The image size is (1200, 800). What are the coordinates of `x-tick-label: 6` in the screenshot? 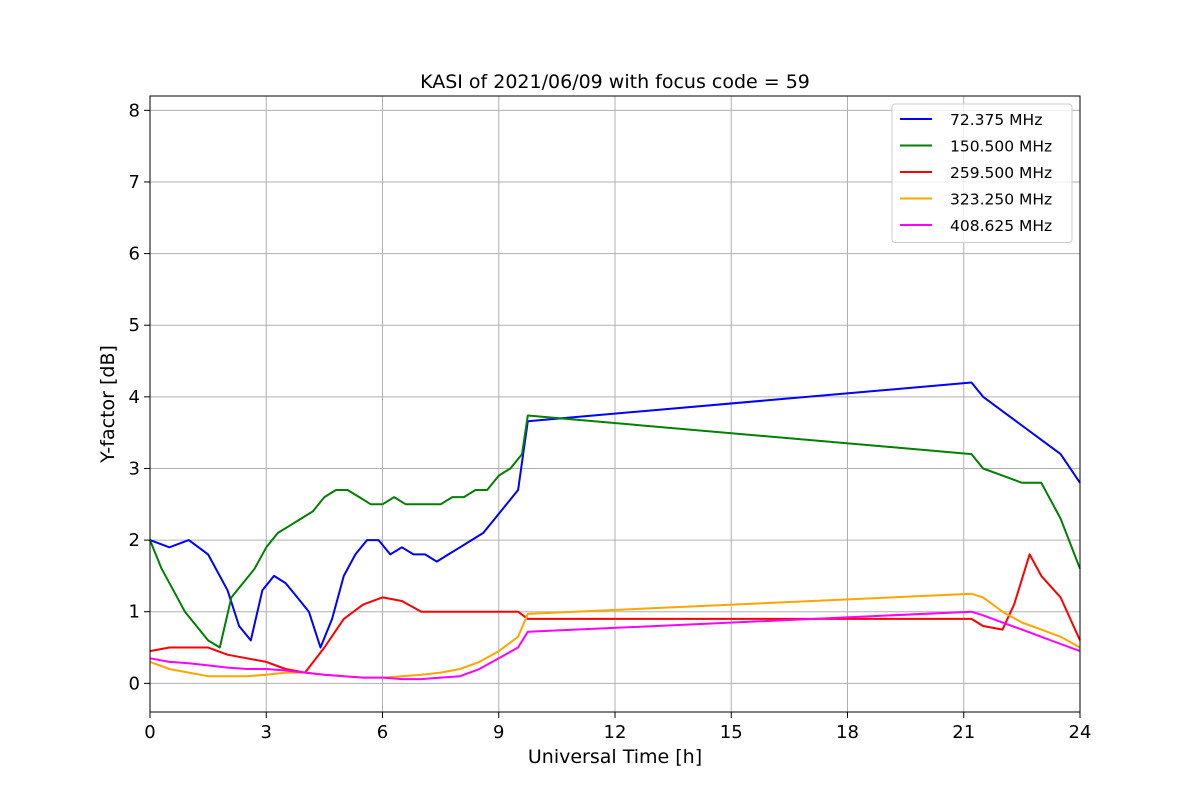 It's located at (382, 732).